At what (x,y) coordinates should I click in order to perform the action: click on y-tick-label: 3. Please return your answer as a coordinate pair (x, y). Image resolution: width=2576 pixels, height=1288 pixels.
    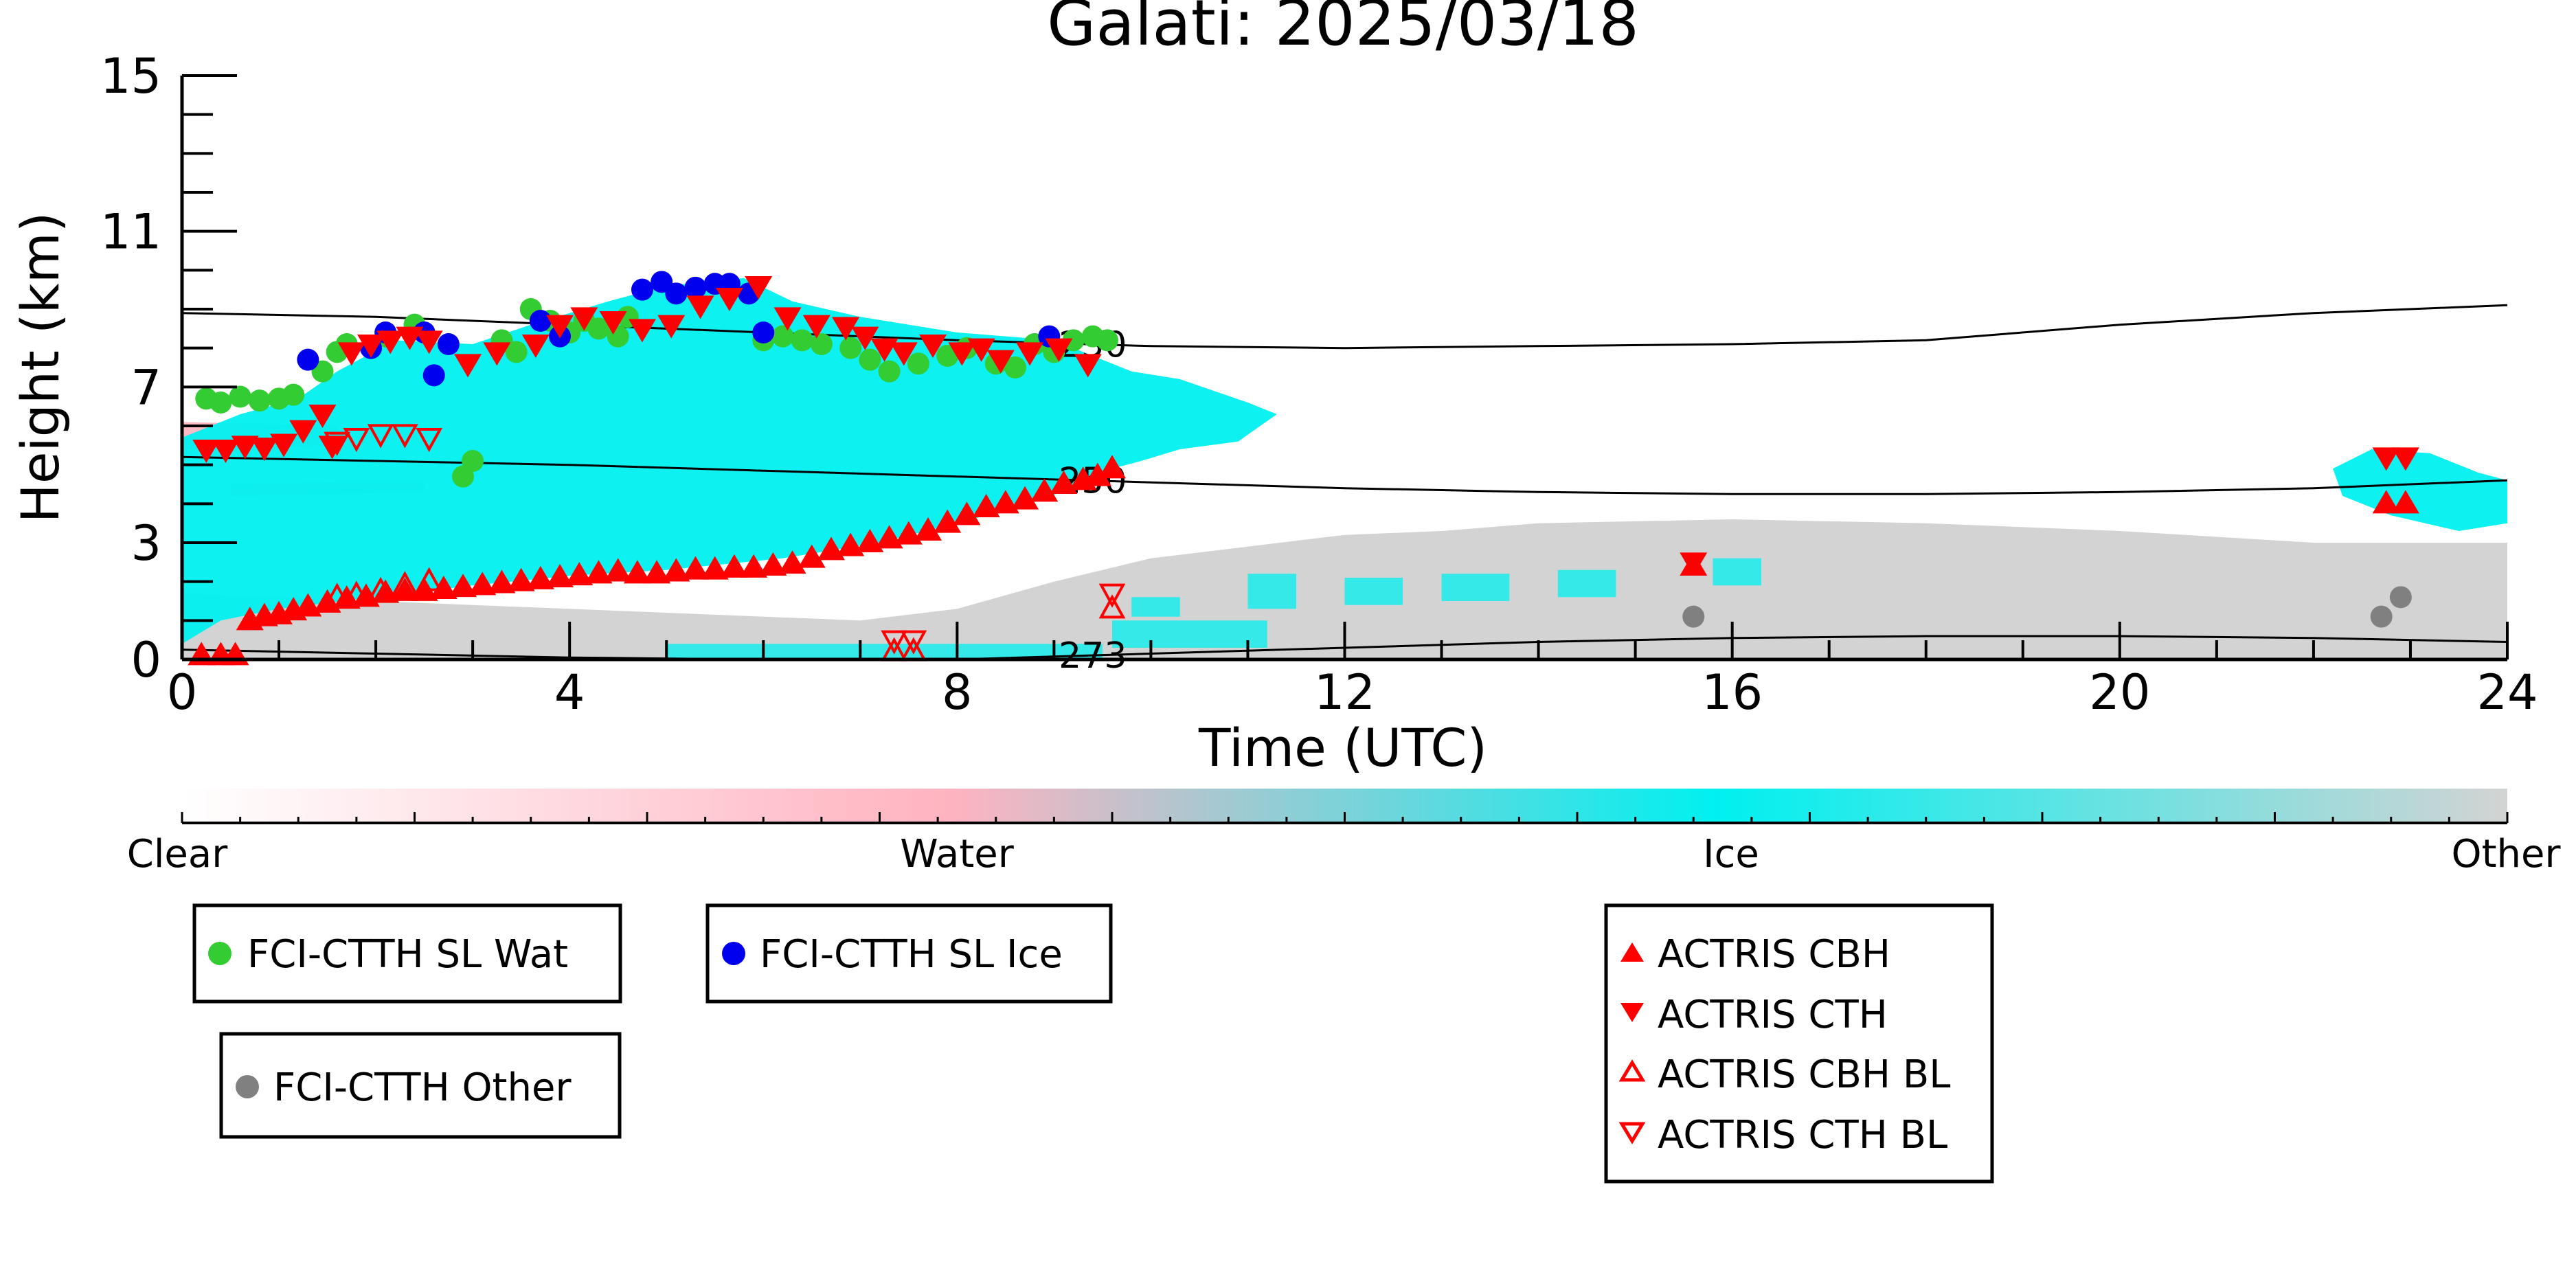
    Looking at the image, I should click on (146, 543).